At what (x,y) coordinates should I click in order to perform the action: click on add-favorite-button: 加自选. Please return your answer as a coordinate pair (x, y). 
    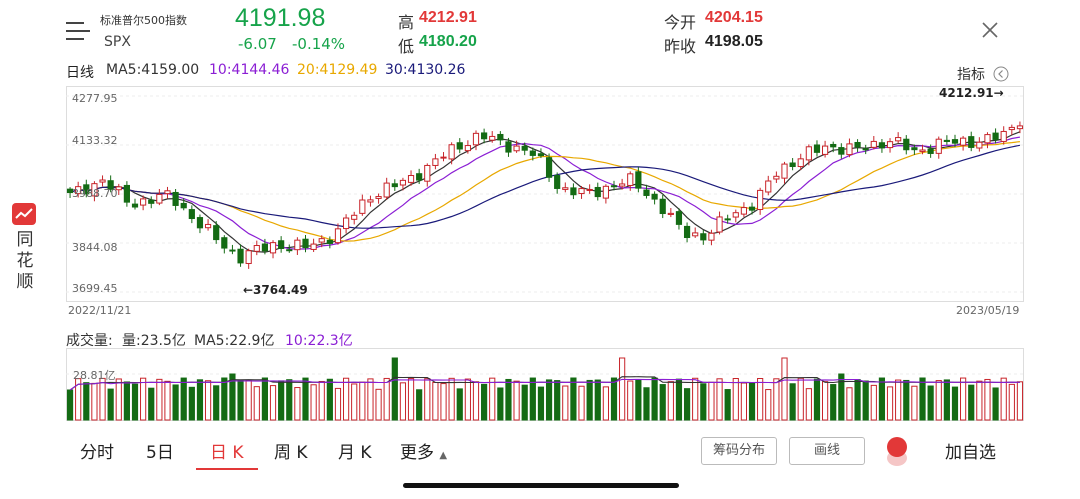
    Looking at the image, I should click on (970, 453).